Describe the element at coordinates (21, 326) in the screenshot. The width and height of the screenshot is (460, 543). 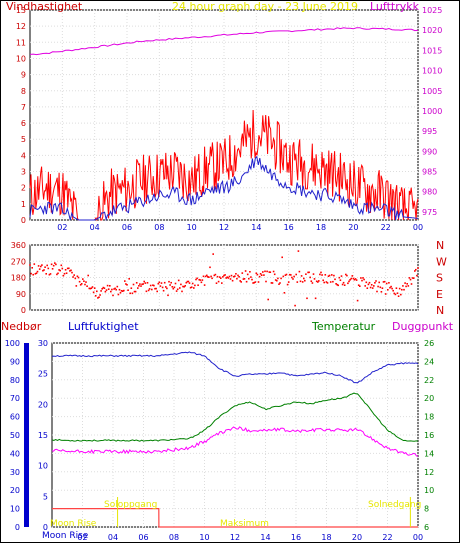
I see `precipitation-label: Nedbør` at that location.